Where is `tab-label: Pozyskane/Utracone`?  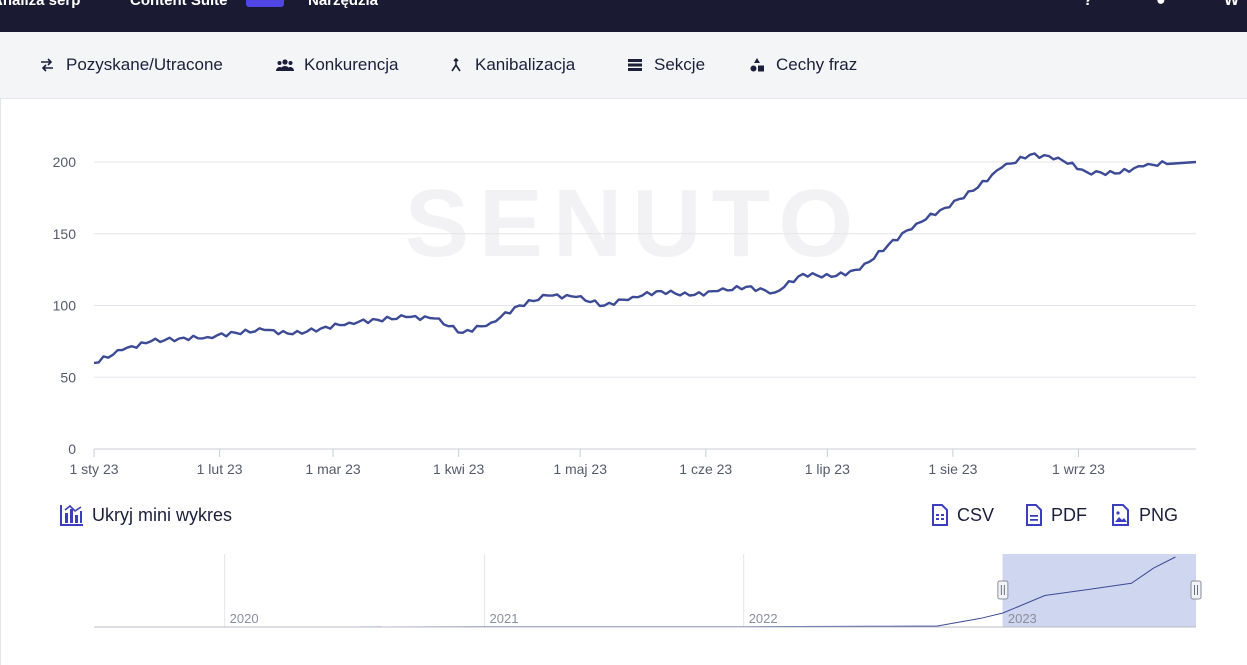
tab-label: Pozyskane/Utracone is located at coordinates (144, 64).